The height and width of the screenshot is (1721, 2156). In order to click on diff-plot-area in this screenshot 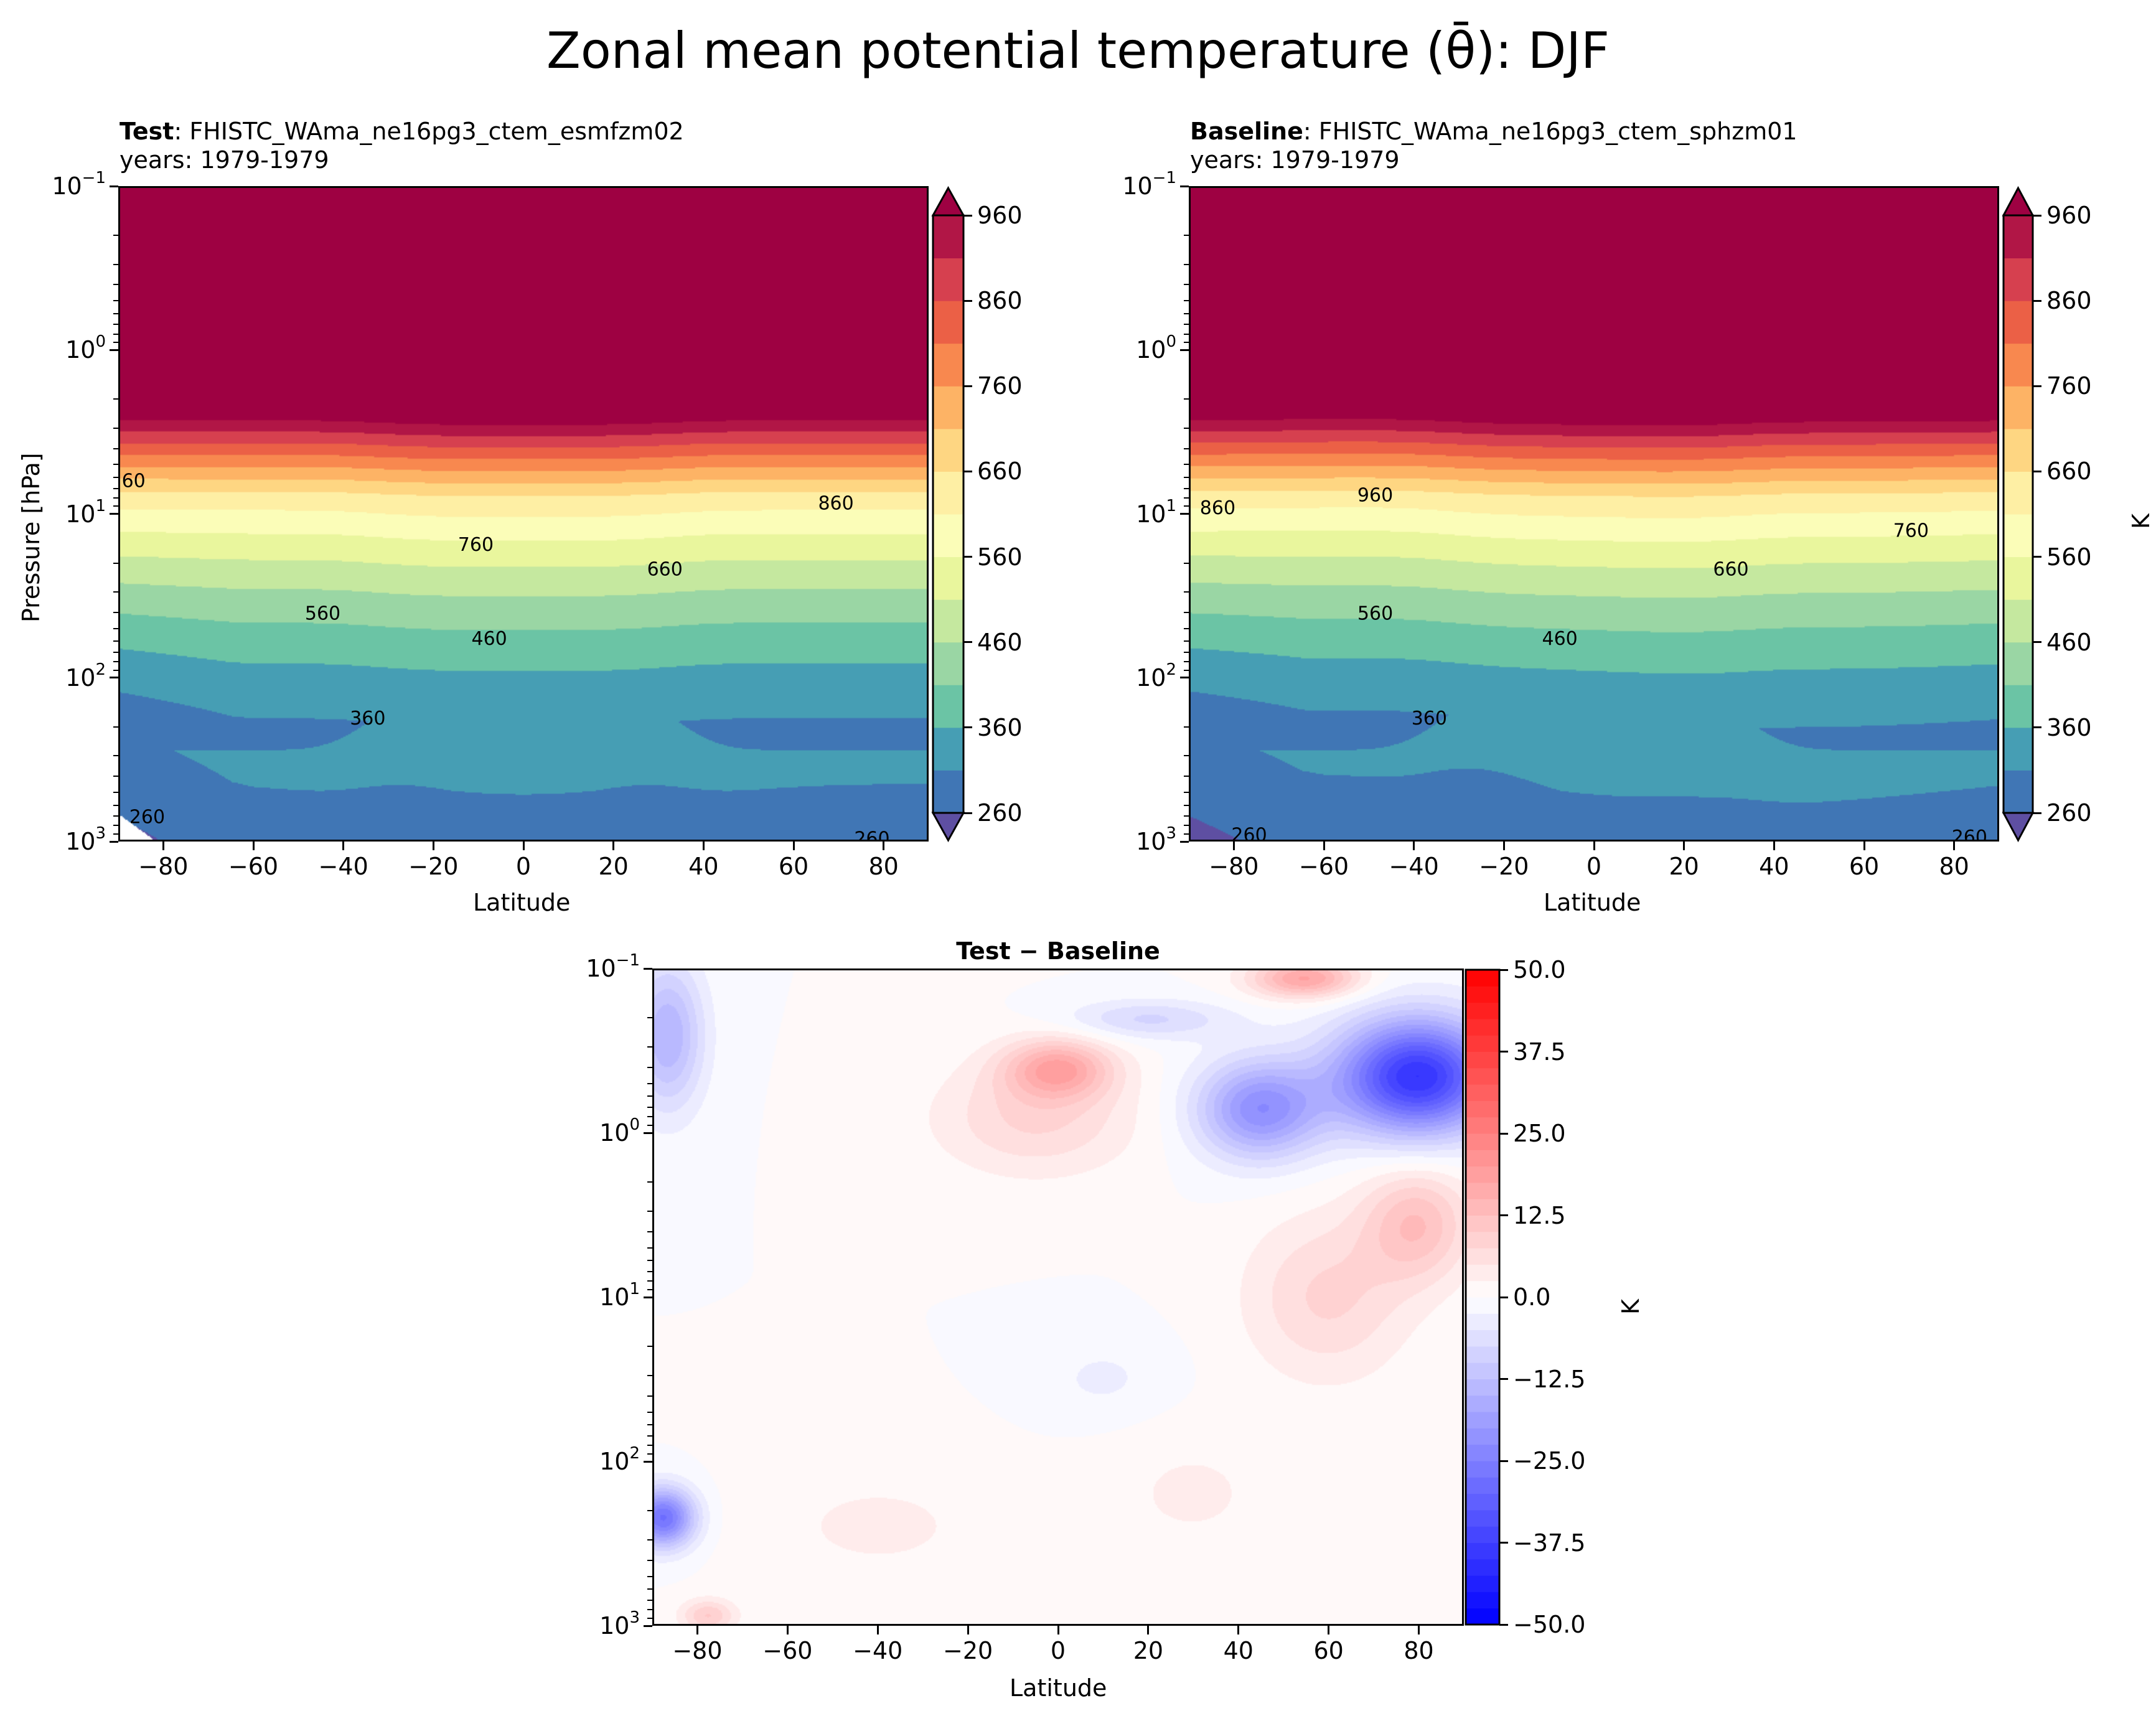, I will do `click(1058, 1297)`.